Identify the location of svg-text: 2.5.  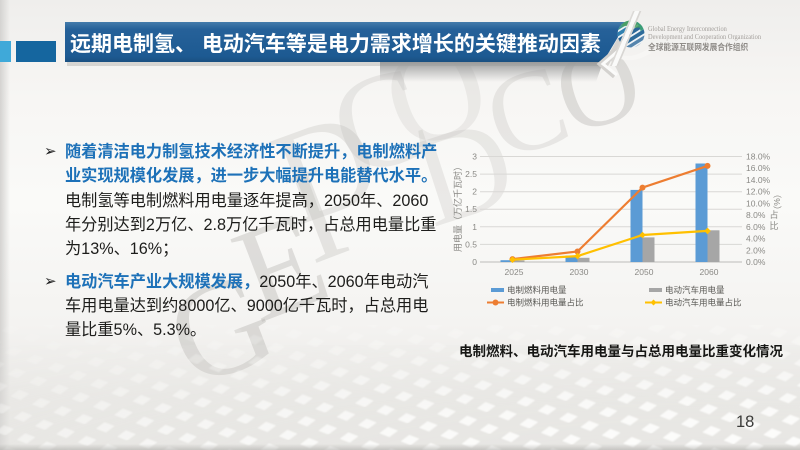
(471, 174).